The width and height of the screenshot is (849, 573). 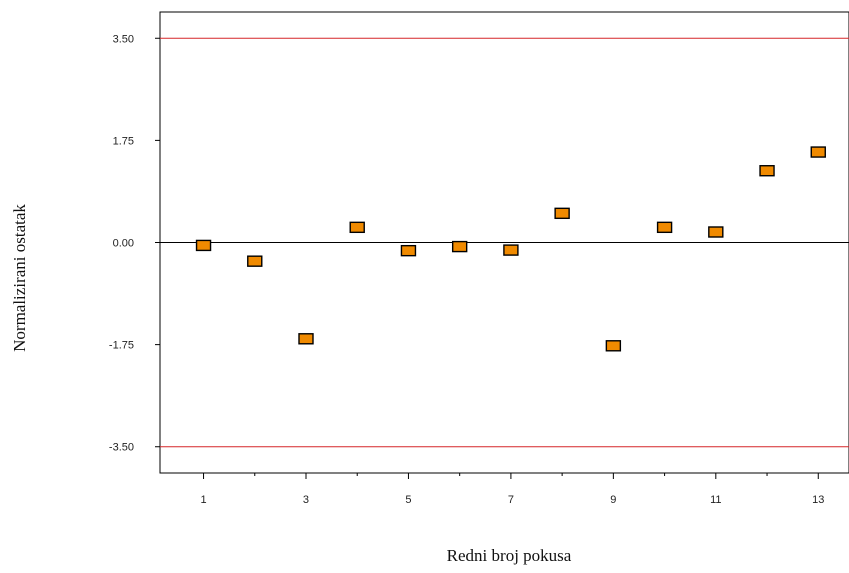 What do you see at coordinates (121, 346) in the screenshot?
I see `y-tick-label: -1.75` at bounding box center [121, 346].